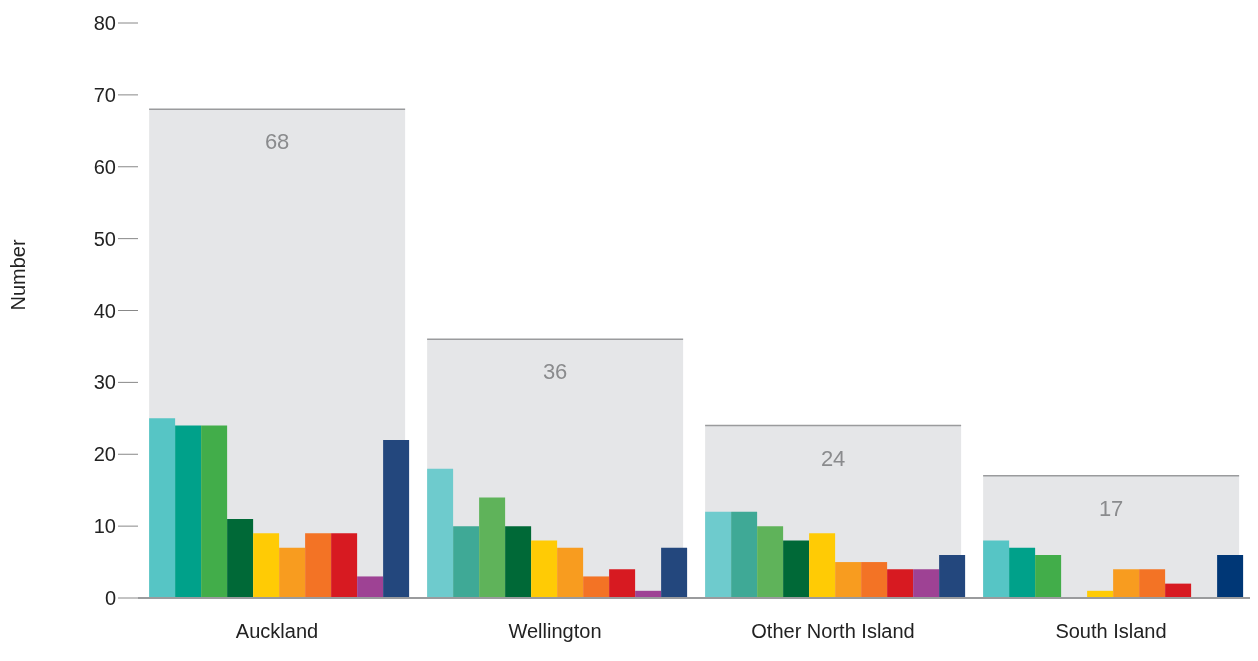 Image resolution: width=1258 pixels, height=661 pixels. What do you see at coordinates (833, 631) in the screenshot?
I see `x-tick-label: Other North Island` at bounding box center [833, 631].